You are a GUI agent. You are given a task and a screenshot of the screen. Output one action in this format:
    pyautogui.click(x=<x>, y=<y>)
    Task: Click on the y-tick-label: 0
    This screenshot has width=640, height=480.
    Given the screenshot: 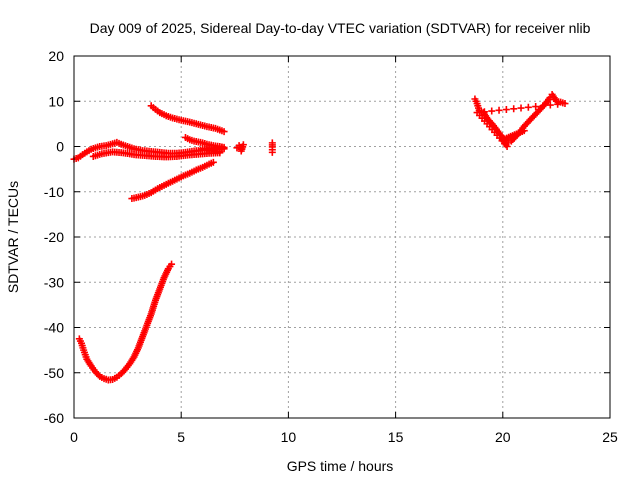 What is the action you would take?
    pyautogui.click(x=60, y=147)
    